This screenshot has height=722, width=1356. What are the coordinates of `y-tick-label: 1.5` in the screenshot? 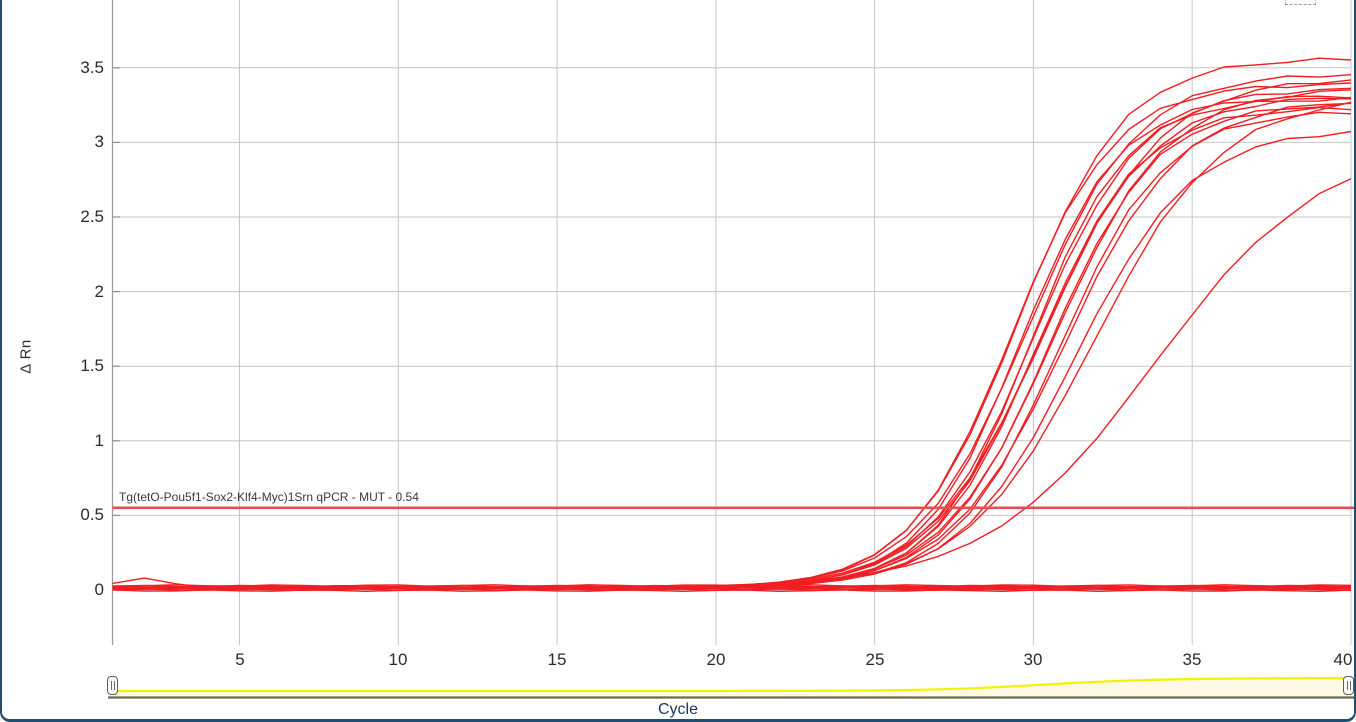 It's located at (92, 365).